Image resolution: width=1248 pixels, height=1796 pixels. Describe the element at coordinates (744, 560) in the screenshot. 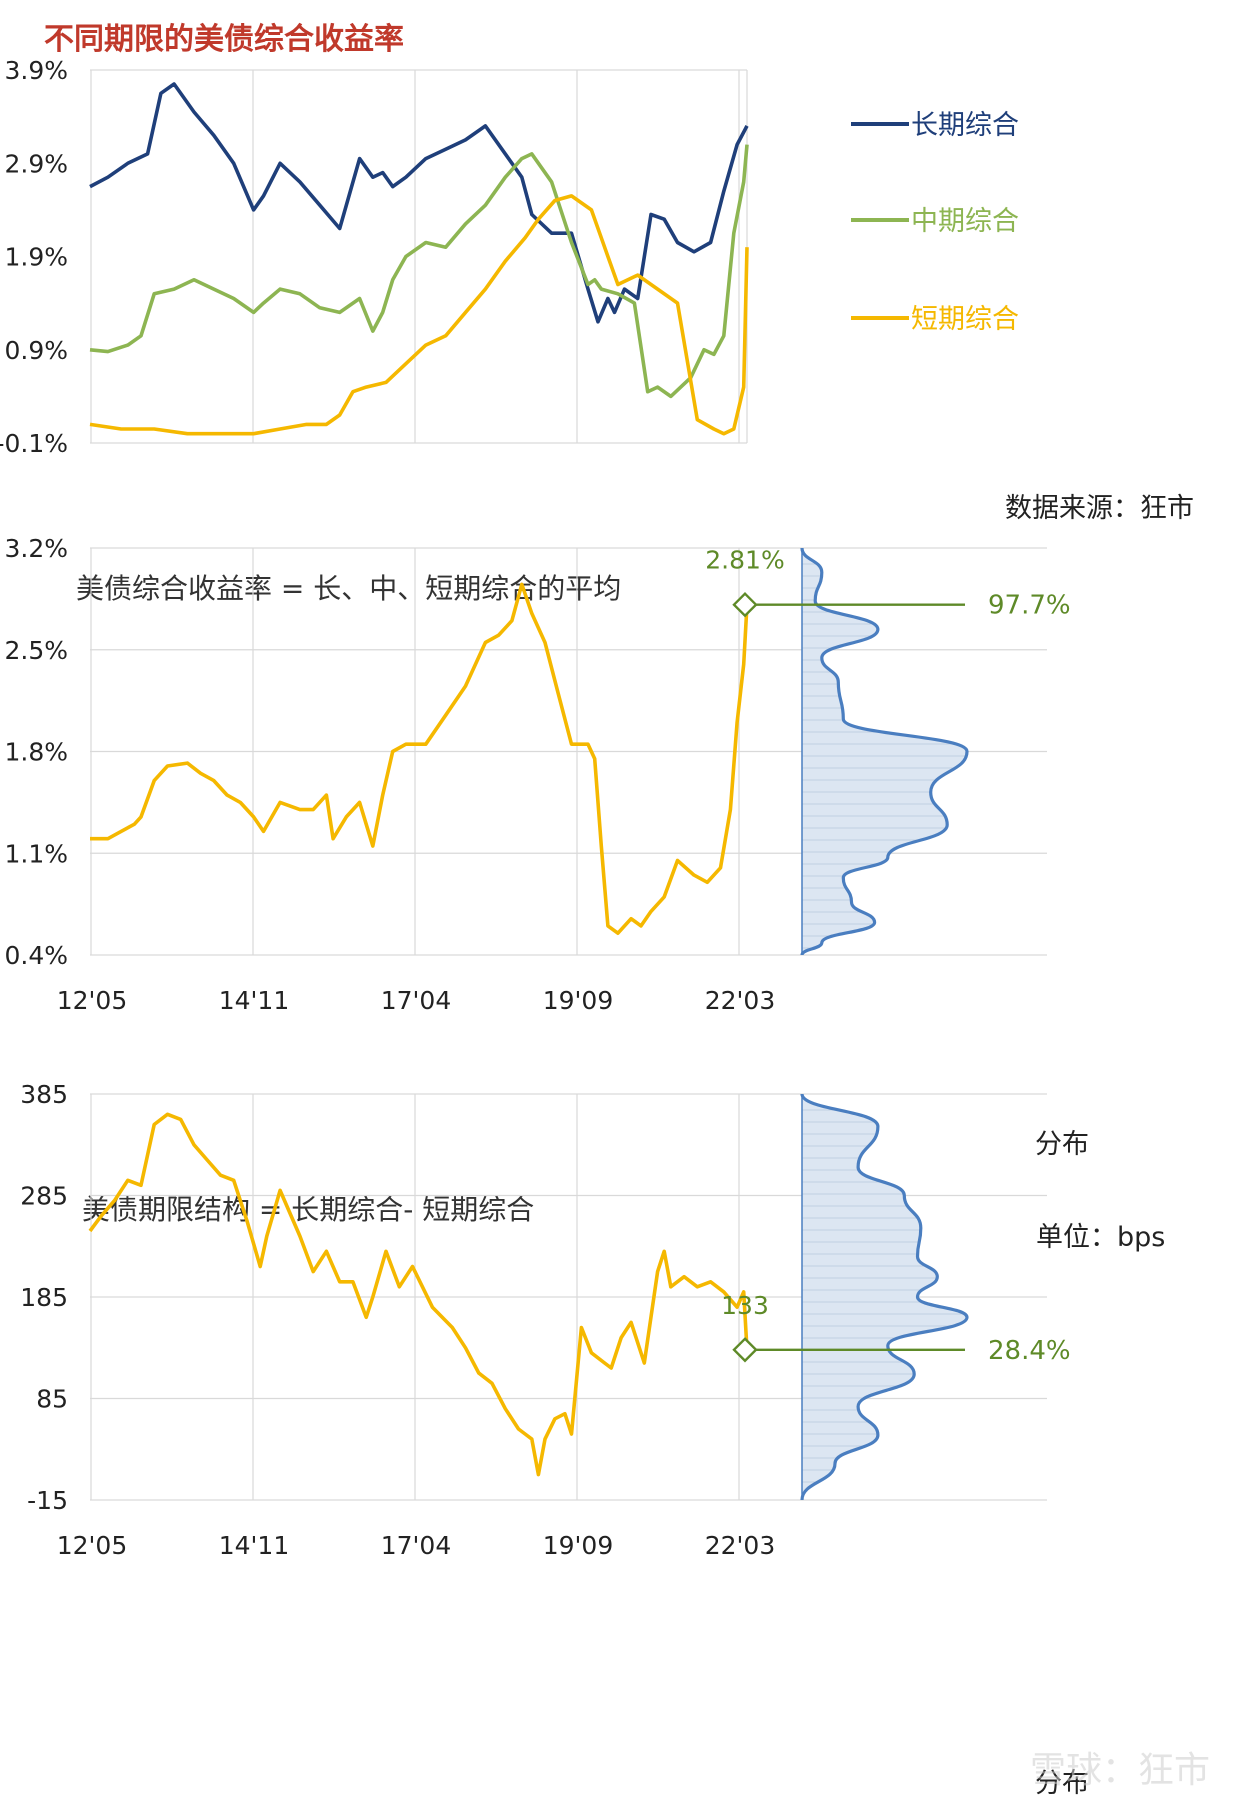

I see `current-value-label: 2.81%` at that location.